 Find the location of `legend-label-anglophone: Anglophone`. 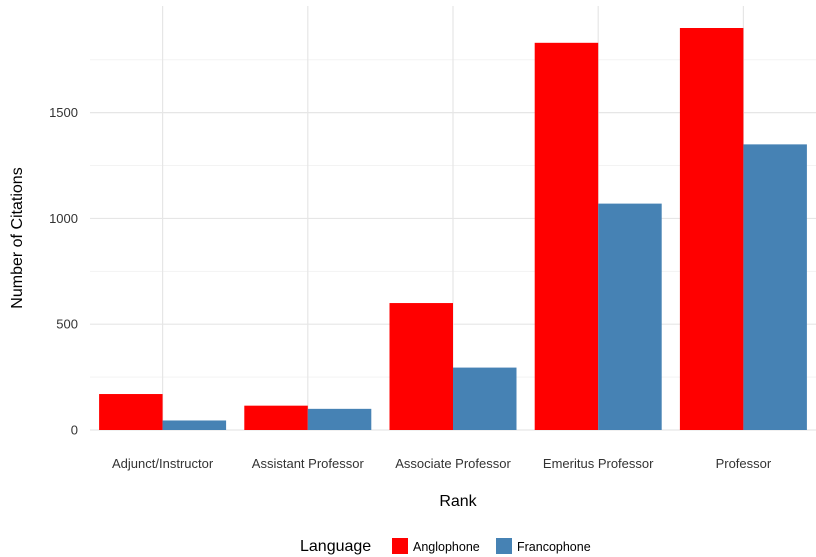

legend-label-anglophone: Anglophone is located at coordinates (446, 547).